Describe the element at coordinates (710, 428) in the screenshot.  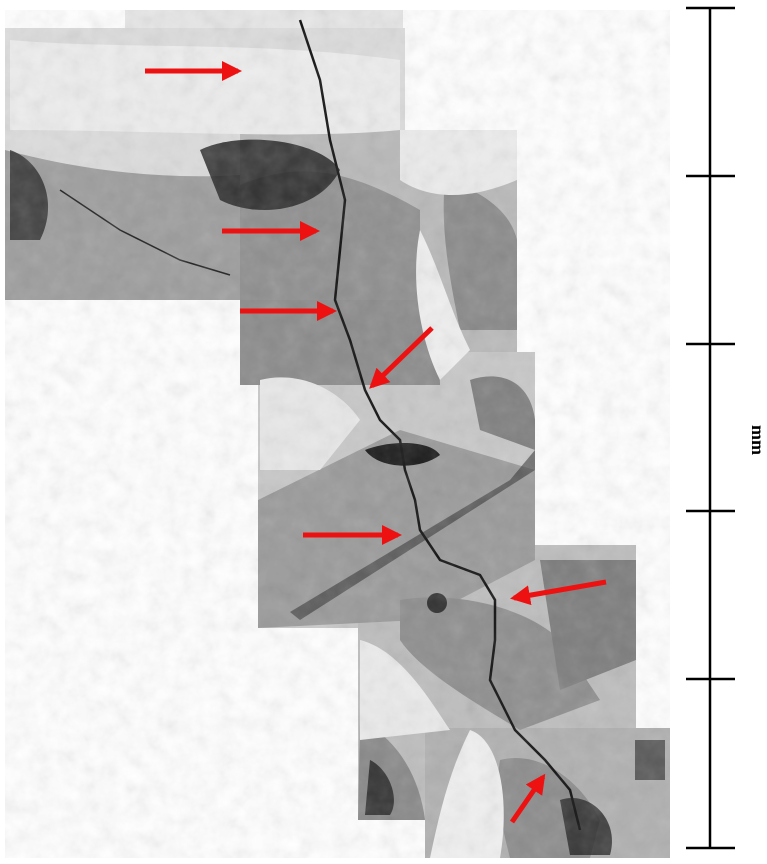
I see `scale-bar` at that location.